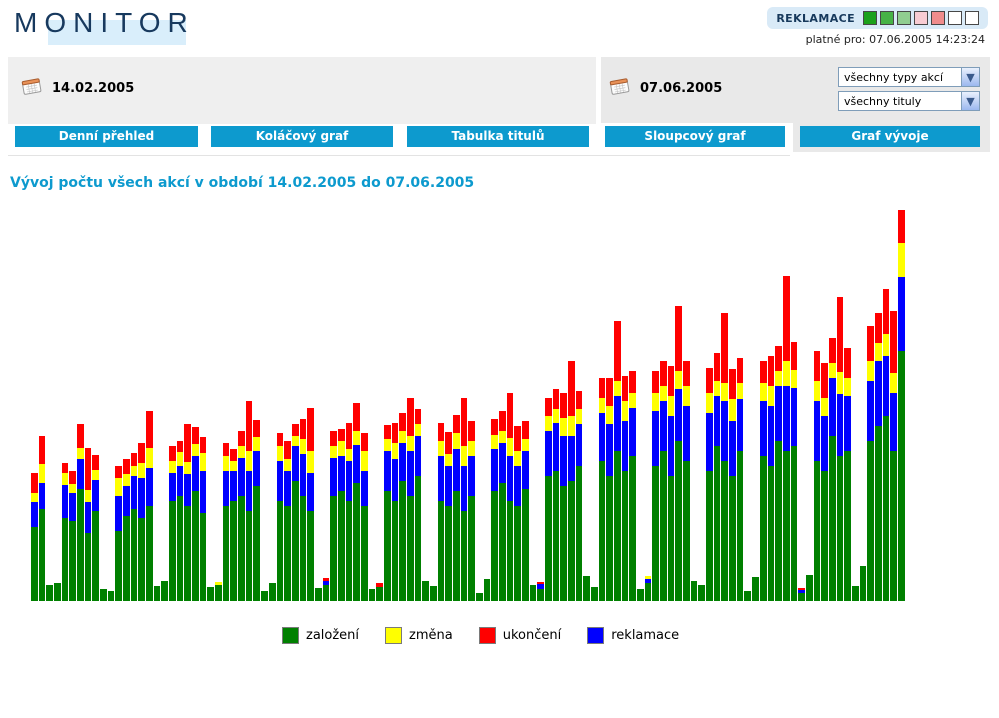 Image resolution: width=999 pixels, height=718 pixels. Describe the element at coordinates (117, 32) in the screenshot. I see `logo-highlight` at that location.